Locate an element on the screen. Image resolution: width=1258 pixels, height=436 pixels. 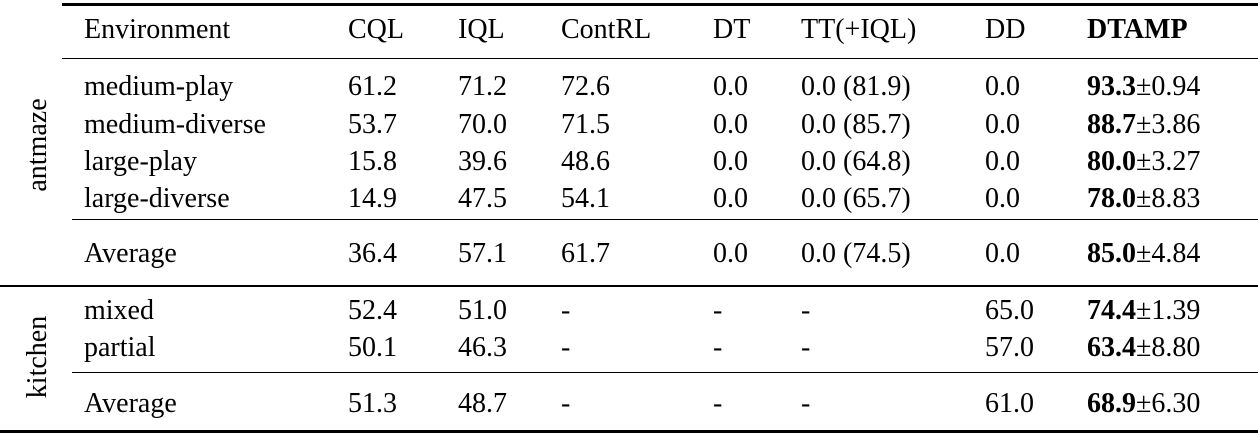
score-cell: 53.7 is located at coordinates (372, 124).